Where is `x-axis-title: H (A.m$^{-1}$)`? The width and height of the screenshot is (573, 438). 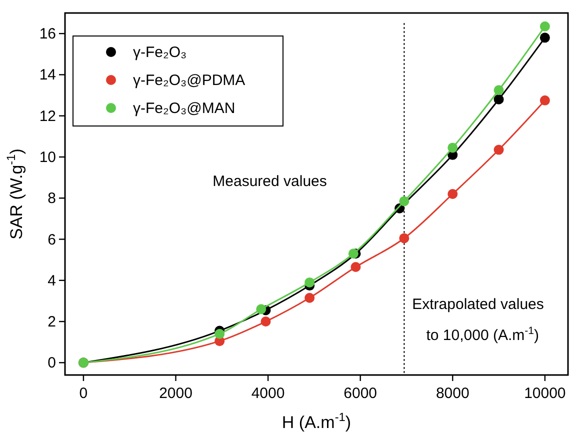 x-axis-title: H (A.m$^{-1}$) is located at coordinates (317, 421).